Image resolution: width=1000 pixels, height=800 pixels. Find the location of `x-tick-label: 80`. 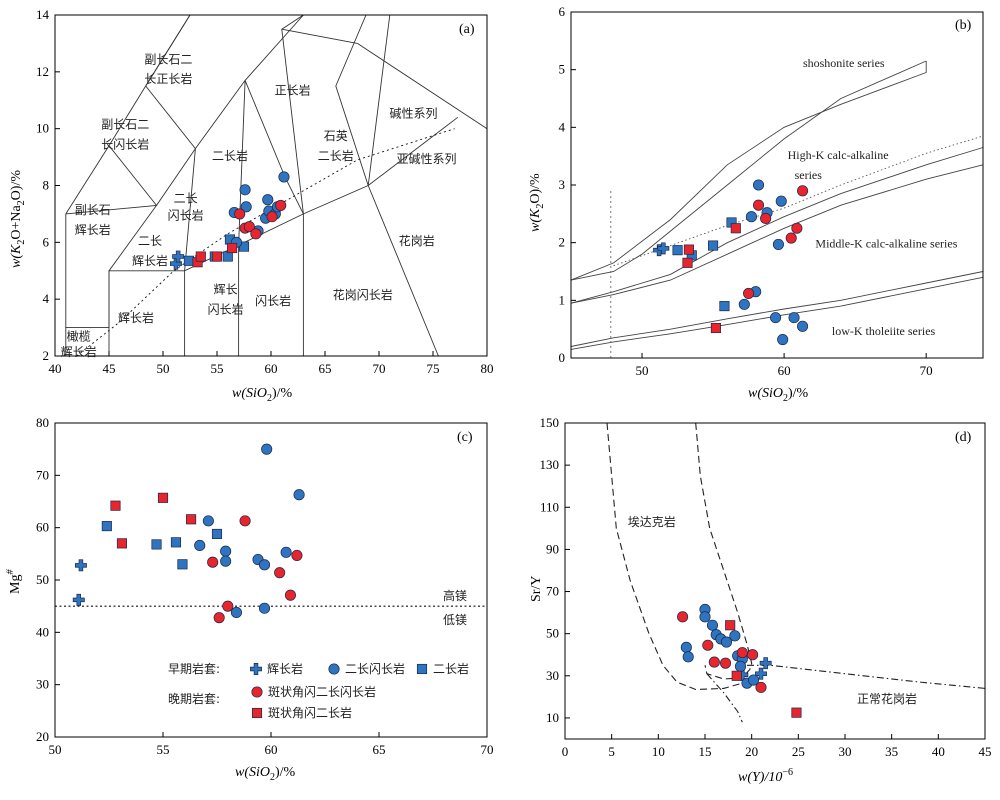

x-tick-label: 80 is located at coordinates (487, 368).